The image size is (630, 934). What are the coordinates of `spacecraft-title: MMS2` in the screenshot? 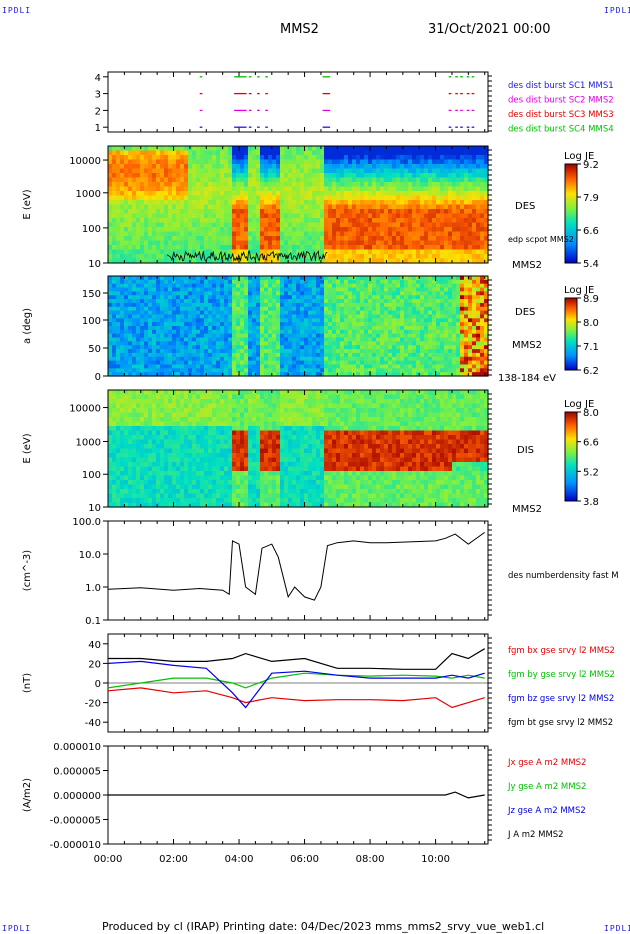 It's located at (299, 29).